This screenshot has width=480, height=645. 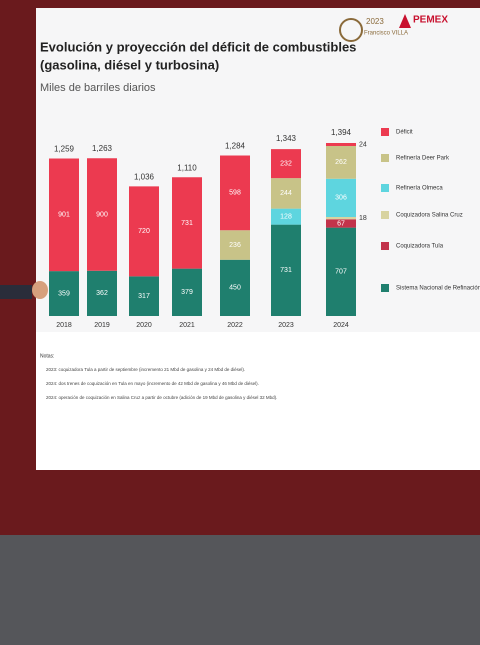 I want to click on segment-label: 67, so click(x=341, y=223).